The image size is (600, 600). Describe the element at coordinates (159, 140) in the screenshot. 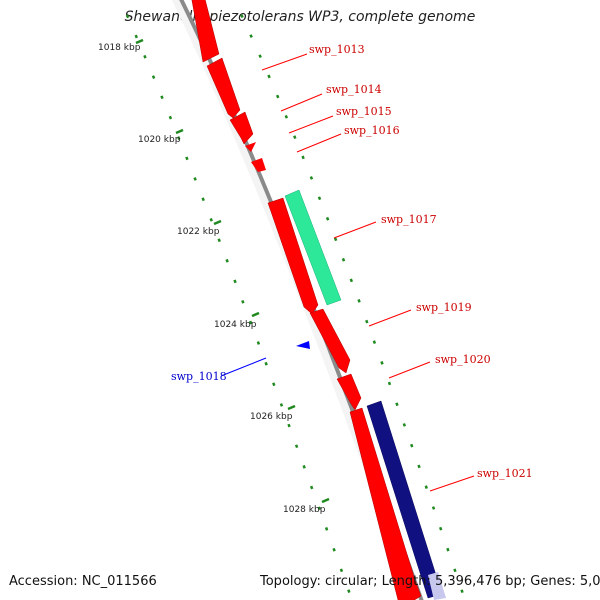

I see `ruler-label-1020: 1020 kbp` at that location.